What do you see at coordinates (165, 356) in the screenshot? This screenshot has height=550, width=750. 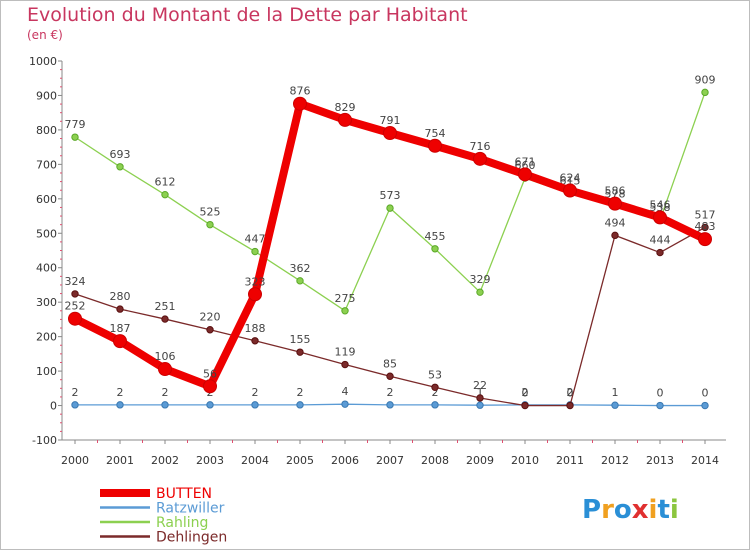 I see `data-label: 106` at bounding box center [165, 356].